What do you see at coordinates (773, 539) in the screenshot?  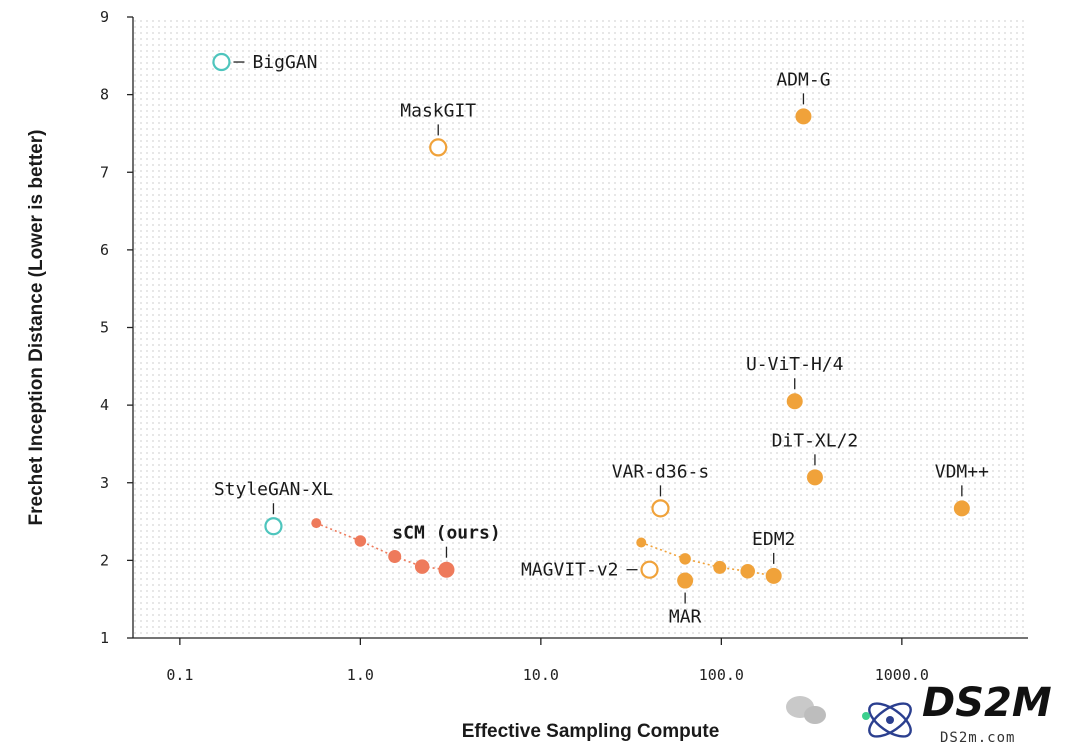 I see `point-label: EDM2` at bounding box center [773, 539].